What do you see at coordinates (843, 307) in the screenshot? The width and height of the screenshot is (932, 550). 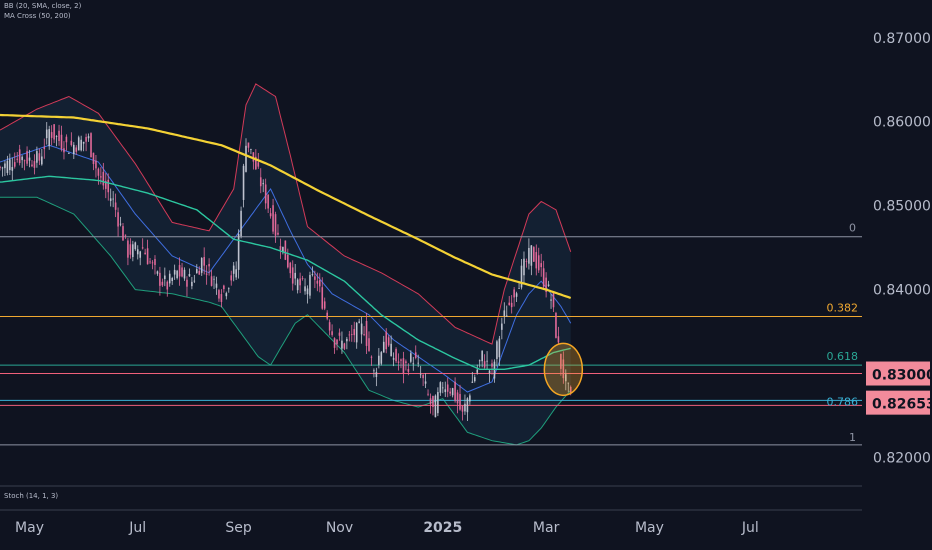 I see `fib-label: 0.382` at bounding box center [843, 307].